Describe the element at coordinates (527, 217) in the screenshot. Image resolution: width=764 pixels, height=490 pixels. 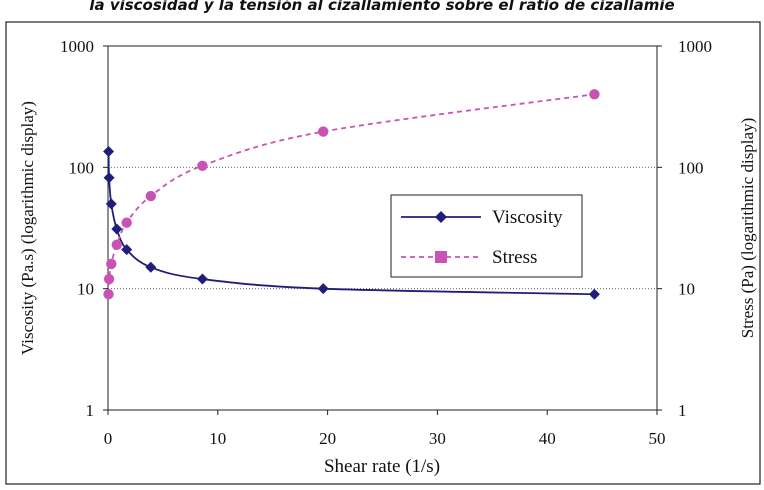
I see `legend-viscosity-label: Viscosity` at that location.